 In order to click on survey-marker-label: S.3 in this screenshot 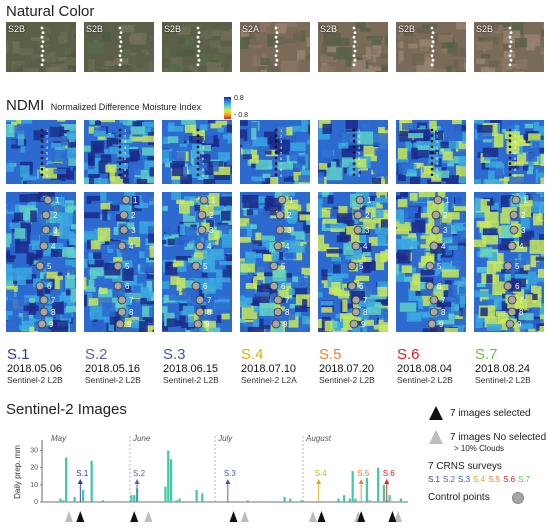, I will do `click(230, 473)`.